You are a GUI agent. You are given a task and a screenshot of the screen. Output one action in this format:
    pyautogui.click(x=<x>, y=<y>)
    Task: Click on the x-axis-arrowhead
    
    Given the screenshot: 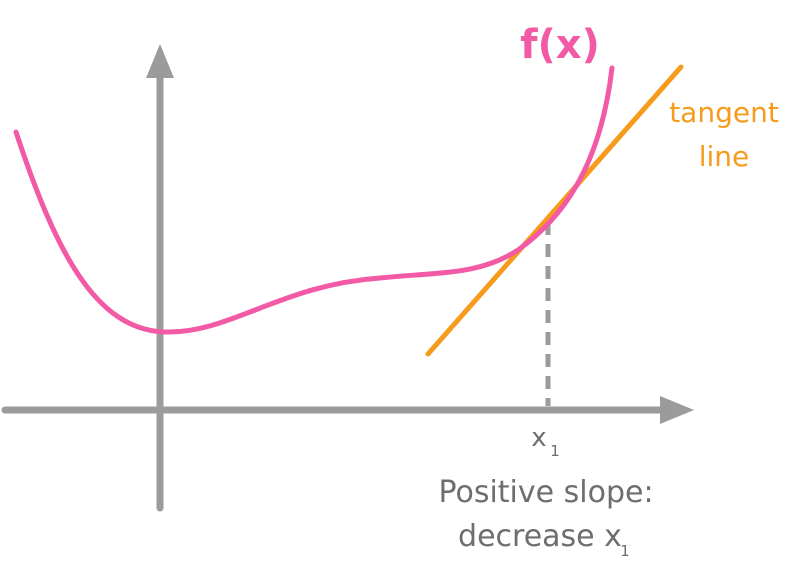 What is the action you would take?
    pyautogui.click(x=677, y=410)
    